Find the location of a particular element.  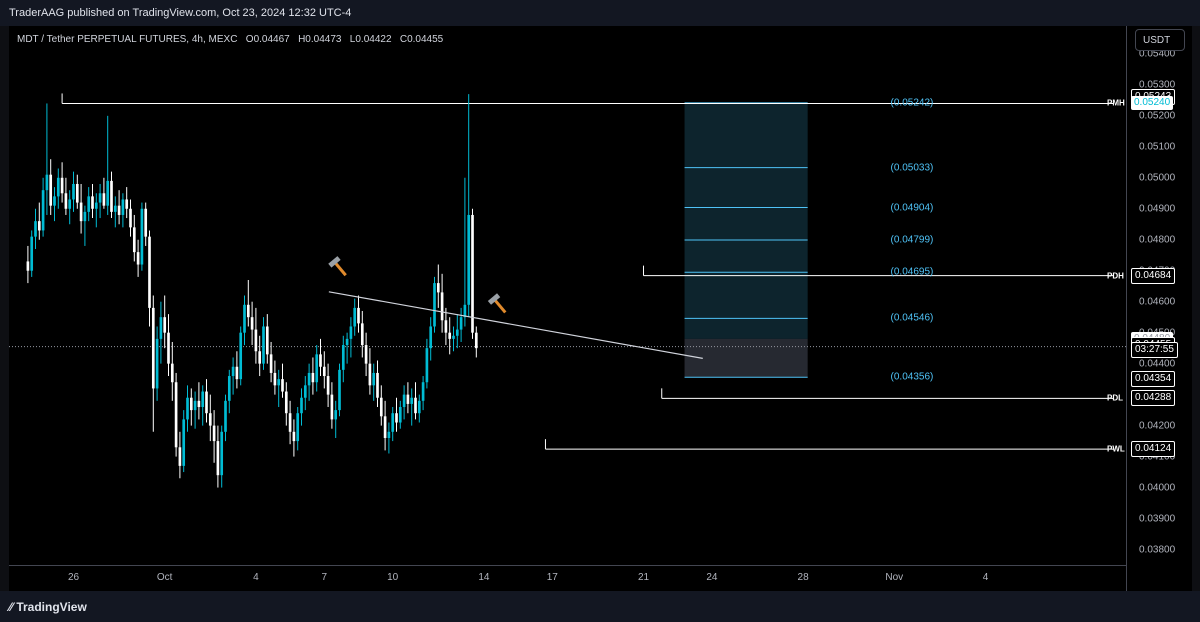

bottom-bar: ⁄⁄ TradingView is located at coordinates (600, 606).